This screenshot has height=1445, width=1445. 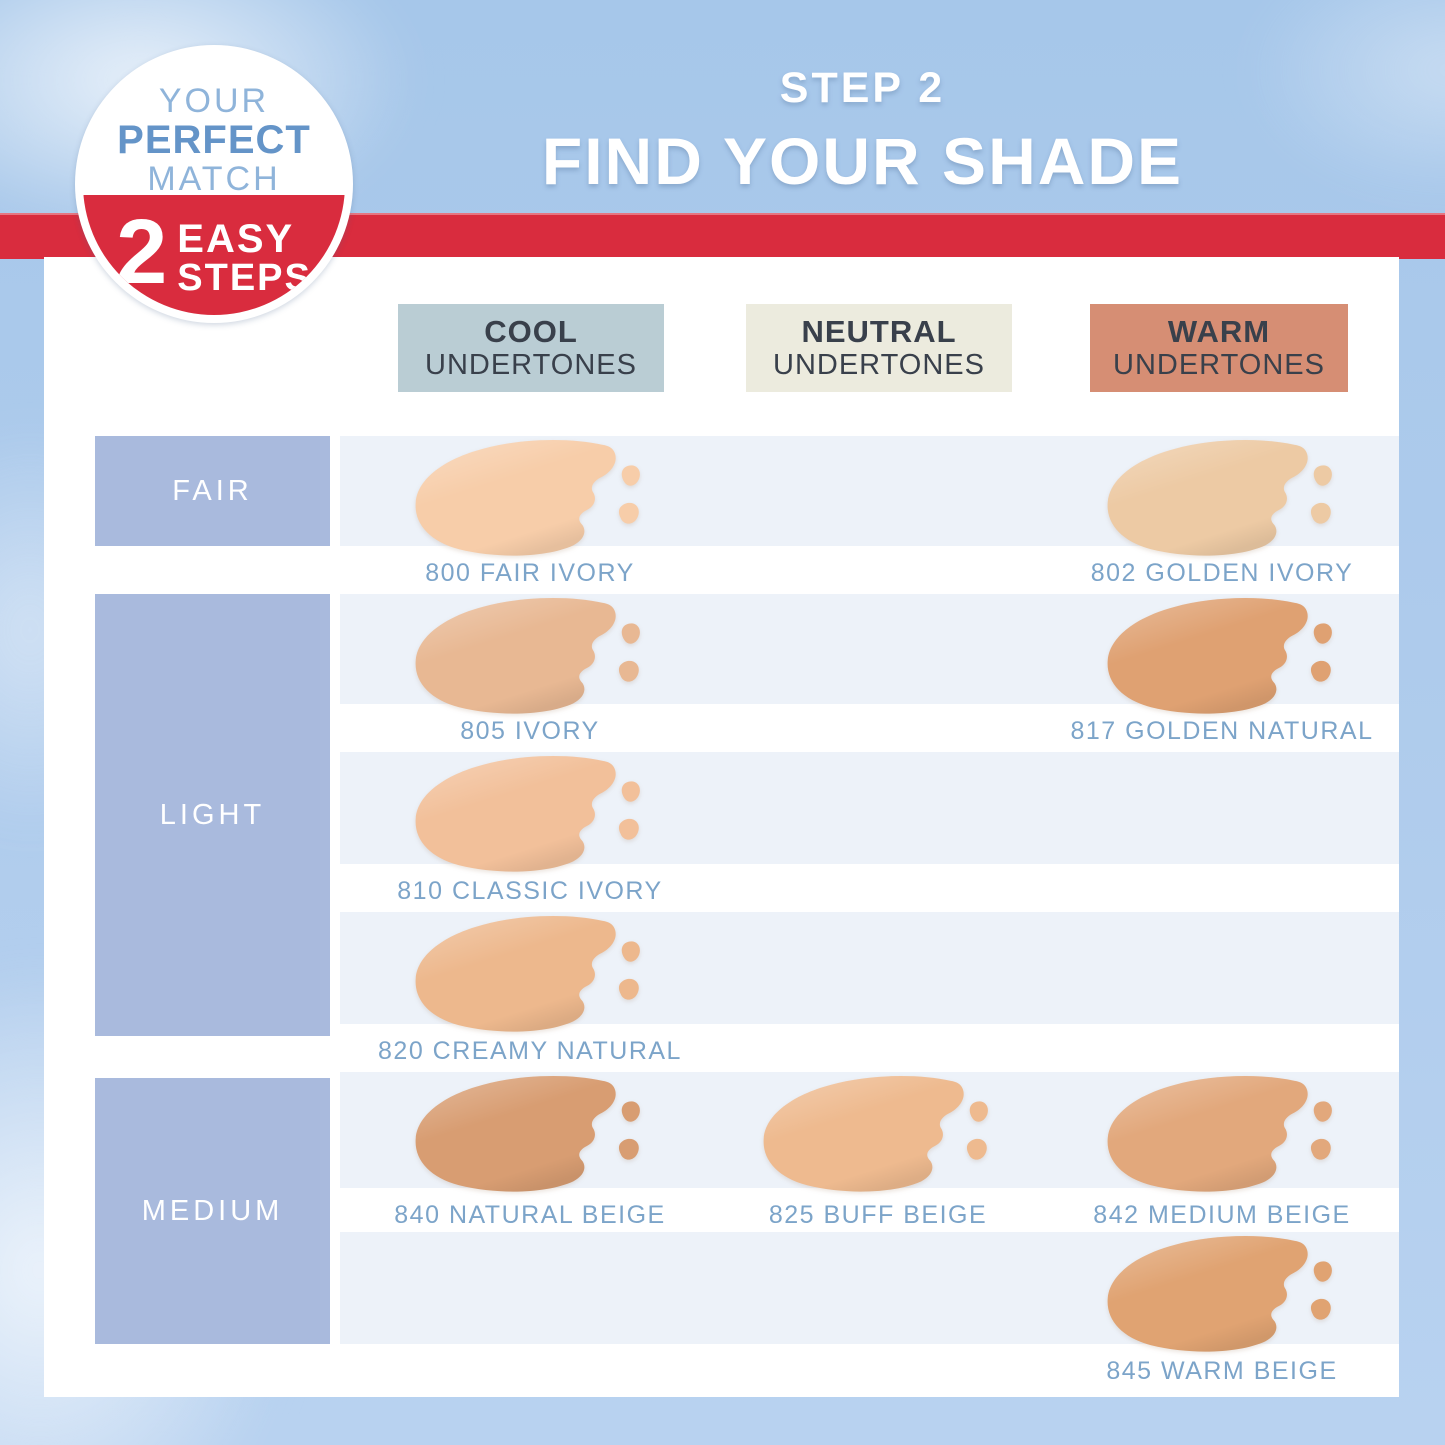 What do you see at coordinates (1219, 331) in the screenshot?
I see `column-header-word: WARM` at bounding box center [1219, 331].